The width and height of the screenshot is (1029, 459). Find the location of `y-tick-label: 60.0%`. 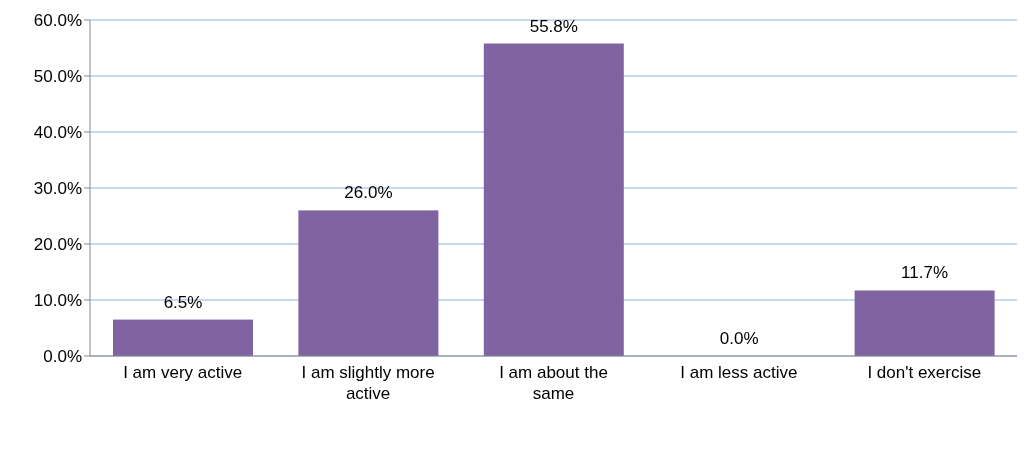

y-tick-label: 60.0% is located at coordinates (57, 21).